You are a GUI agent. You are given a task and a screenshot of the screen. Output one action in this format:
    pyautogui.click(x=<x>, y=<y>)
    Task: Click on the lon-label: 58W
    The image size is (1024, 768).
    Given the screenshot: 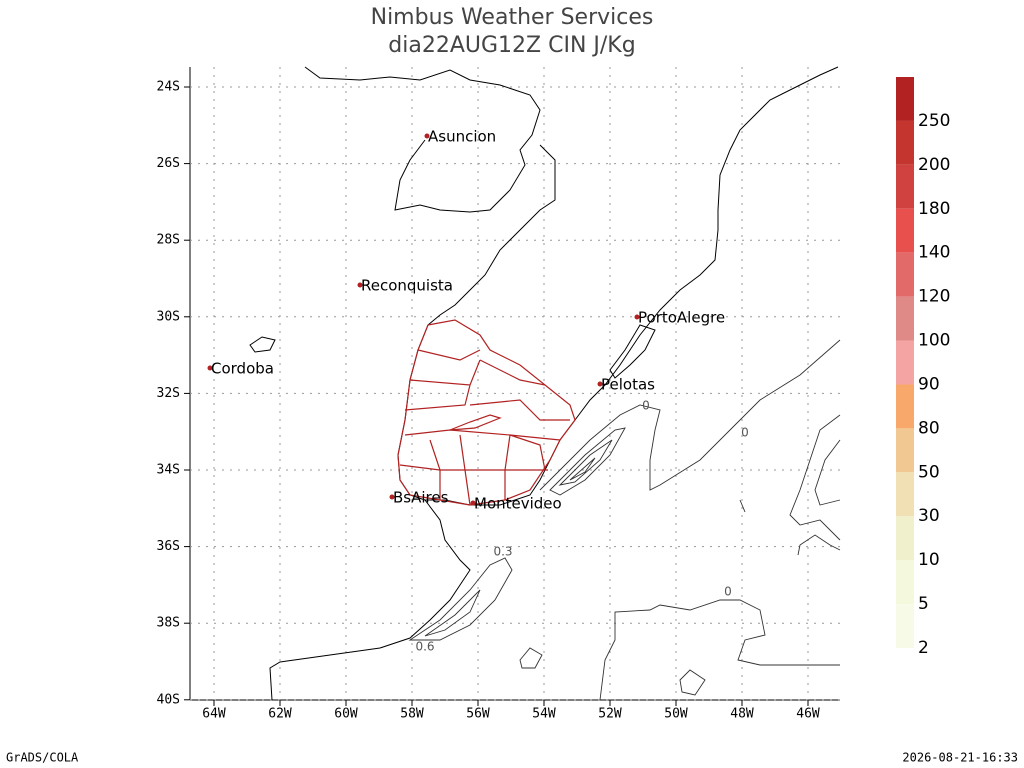 What is the action you would take?
    pyautogui.click(x=412, y=714)
    